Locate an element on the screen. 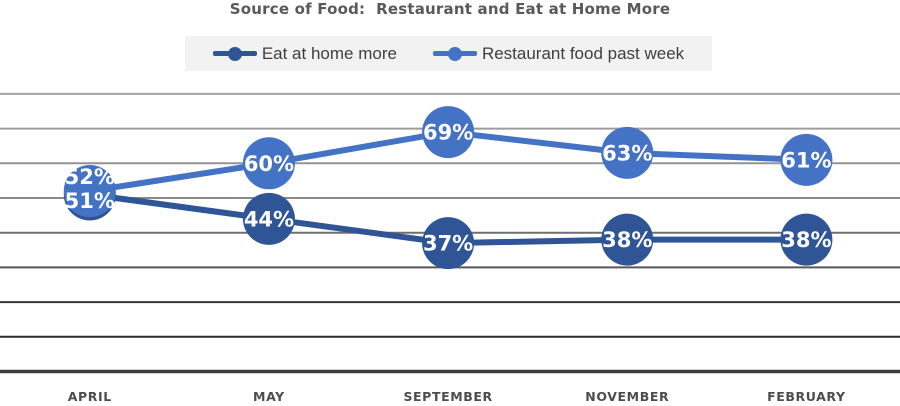 This screenshot has height=406, width=900. x-axis-label-april: APRIL is located at coordinates (90, 396).